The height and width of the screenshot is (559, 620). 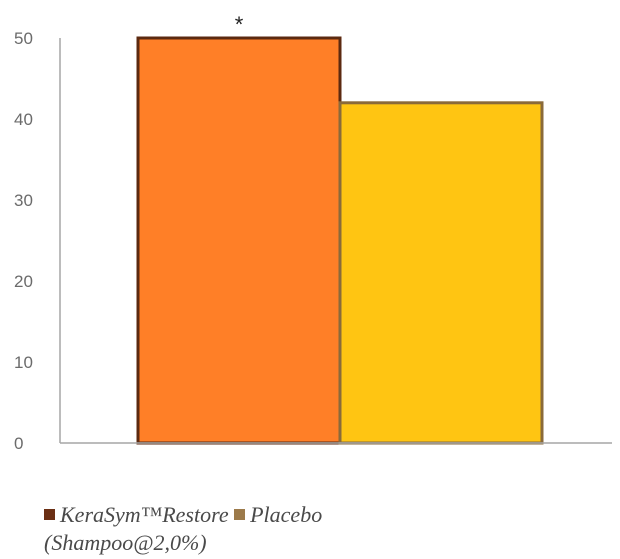 What do you see at coordinates (23, 241) in the screenshot?
I see `y-axis-ticks: 0 10 20 30 40 50` at bounding box center [23, 241].